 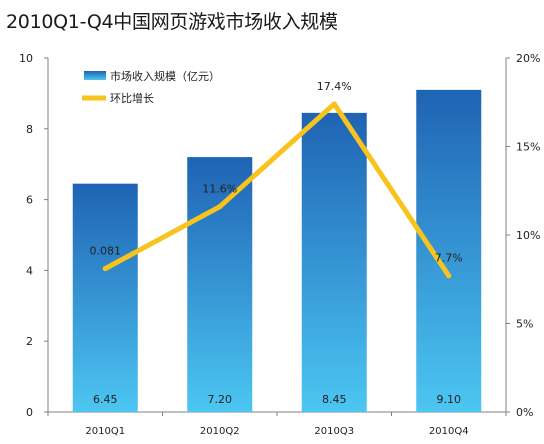 I want to click on y-right-tick-label: 0%, so click(x=524, y=412).